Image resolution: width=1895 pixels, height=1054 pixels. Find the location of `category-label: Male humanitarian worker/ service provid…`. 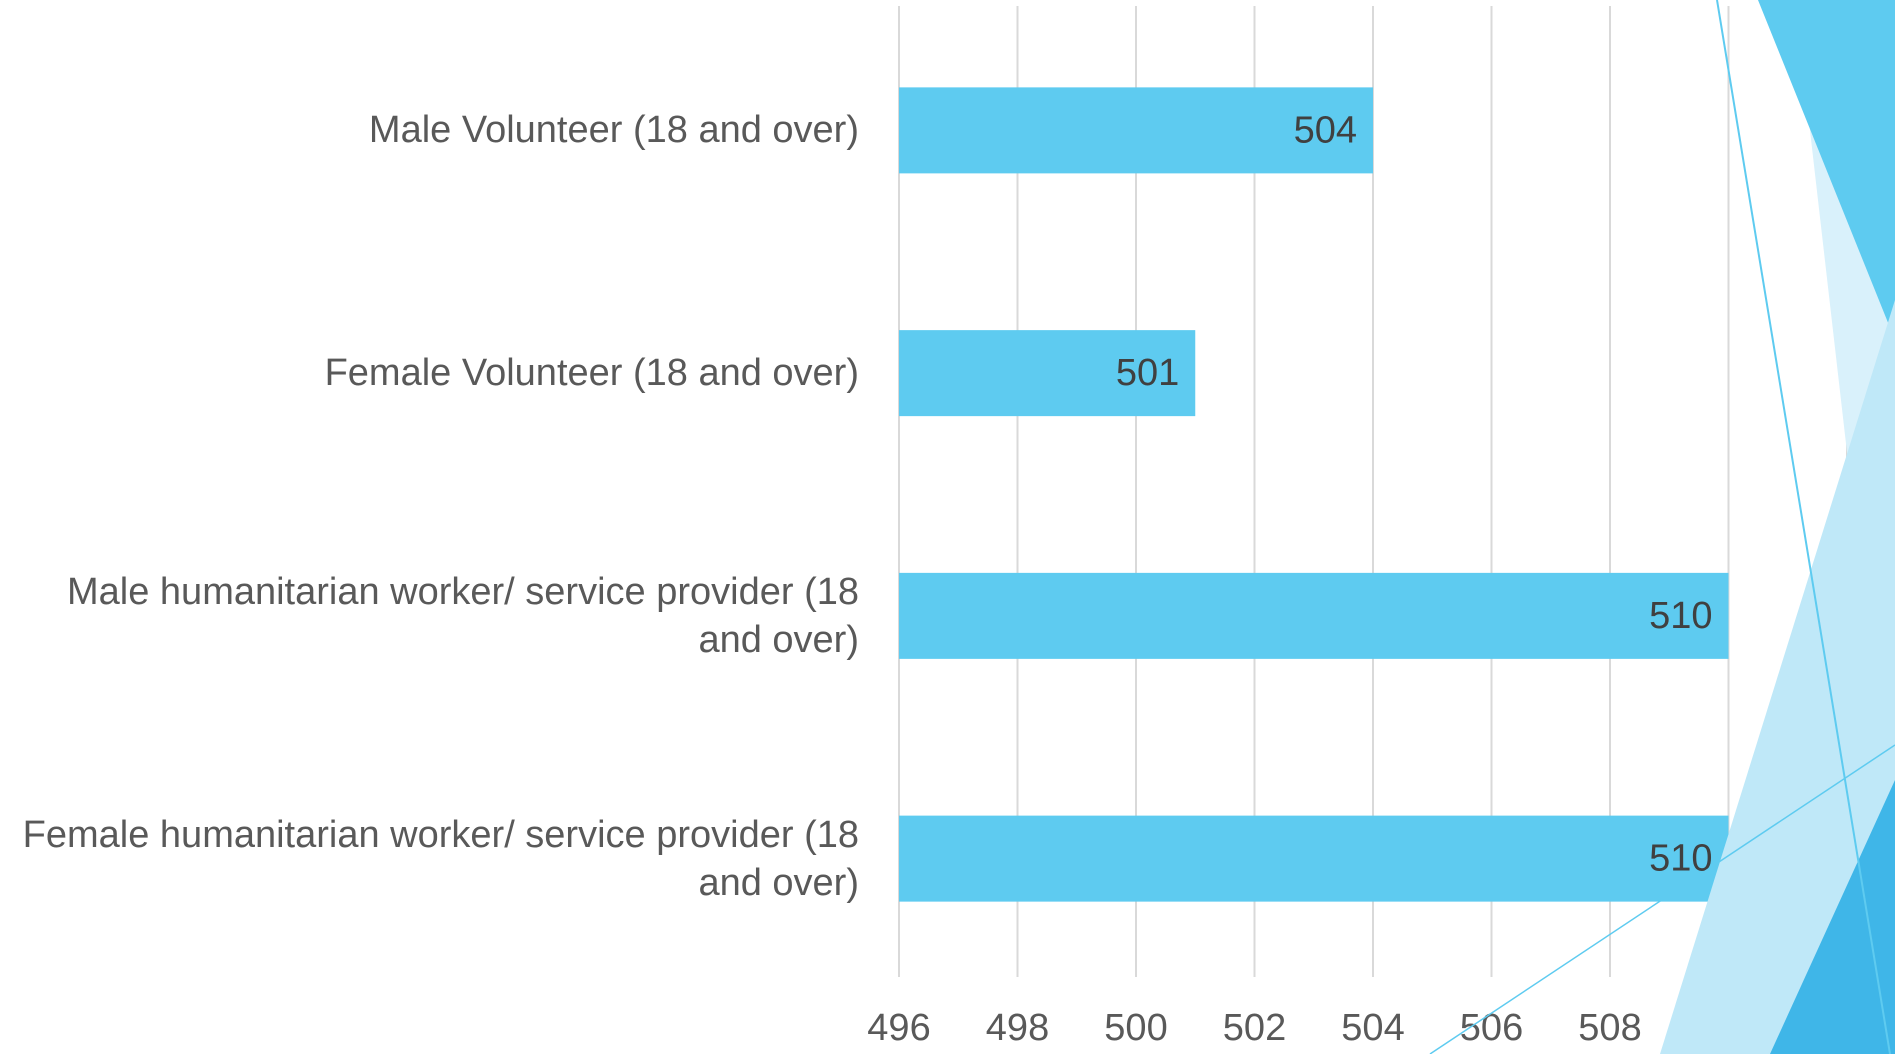

category-label: Male humanitarian worker/ service provid… is located at coordinates (463, 615).